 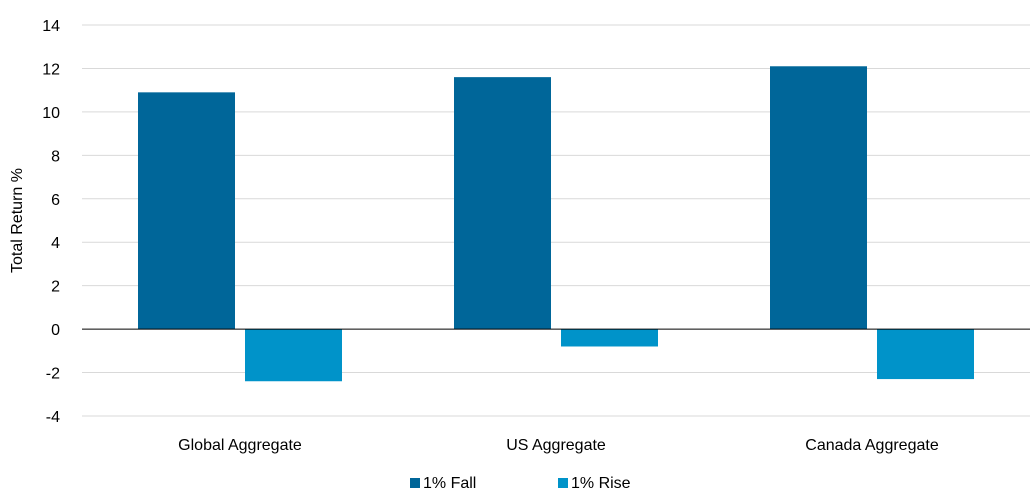 What do you see at coordinates (17, 220) in the screenshot?
I see `y-axis-title: Total Return %` at bounding box center [17, 220].